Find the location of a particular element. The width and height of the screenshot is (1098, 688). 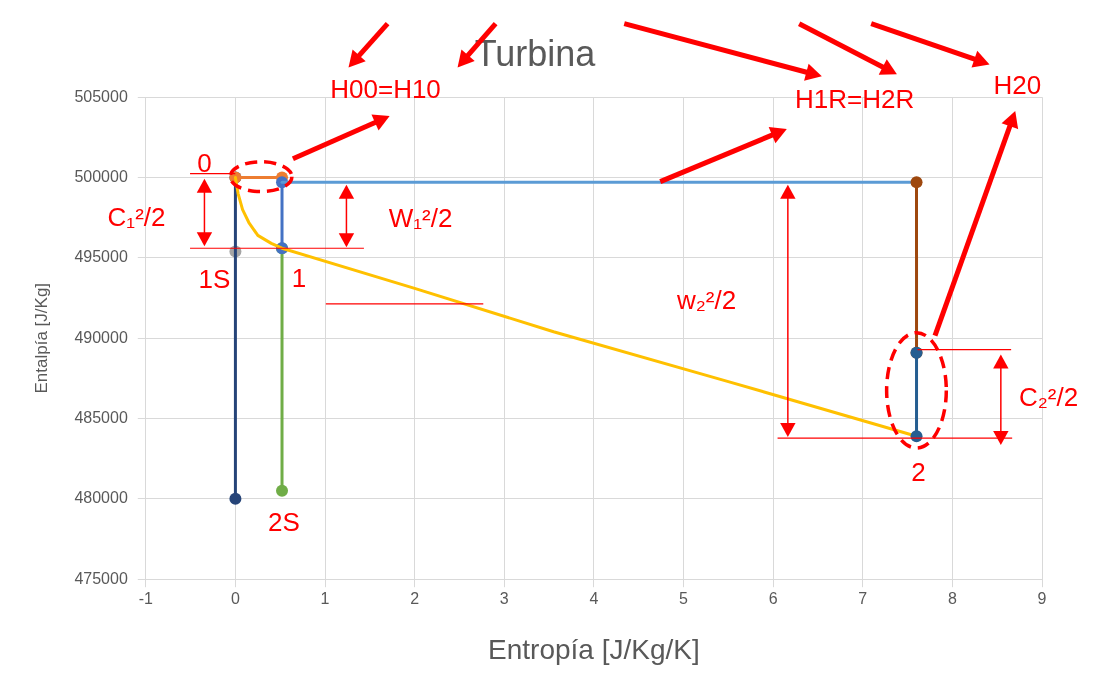

y-tick-label: 490000 is located at coordinates (101, 337).